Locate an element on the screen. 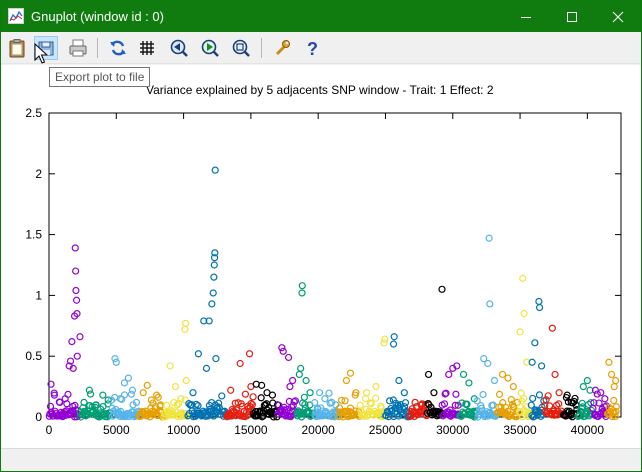  x-tick-label: 35000 is located at coordinates (520, 430).